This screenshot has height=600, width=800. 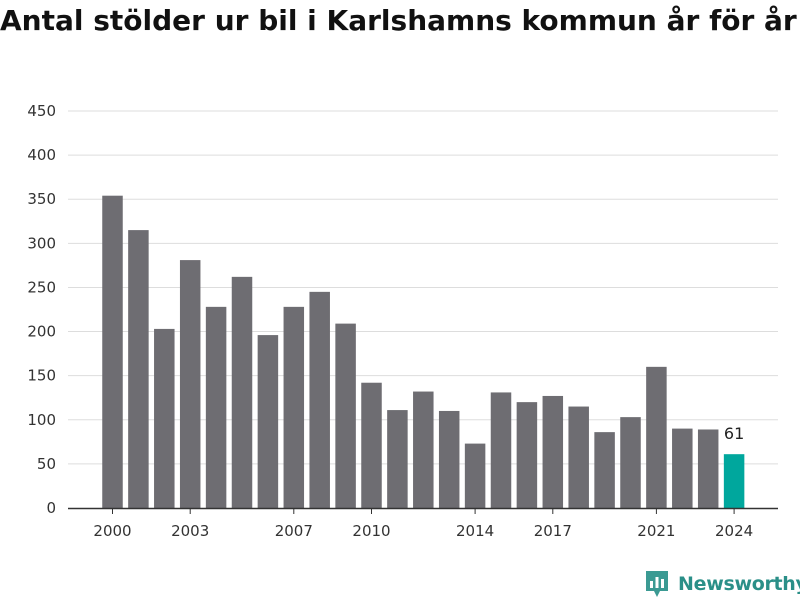 I want to click on bar-2010, so click(x=371, y=445).